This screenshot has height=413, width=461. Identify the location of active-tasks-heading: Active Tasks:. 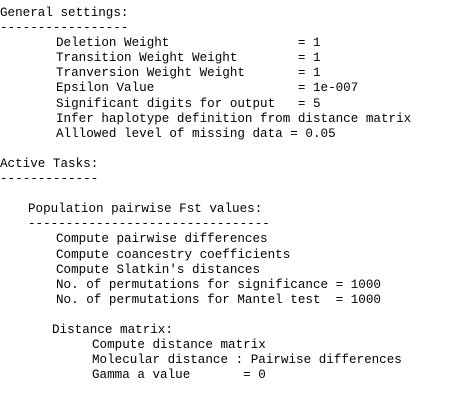
(49, 163).